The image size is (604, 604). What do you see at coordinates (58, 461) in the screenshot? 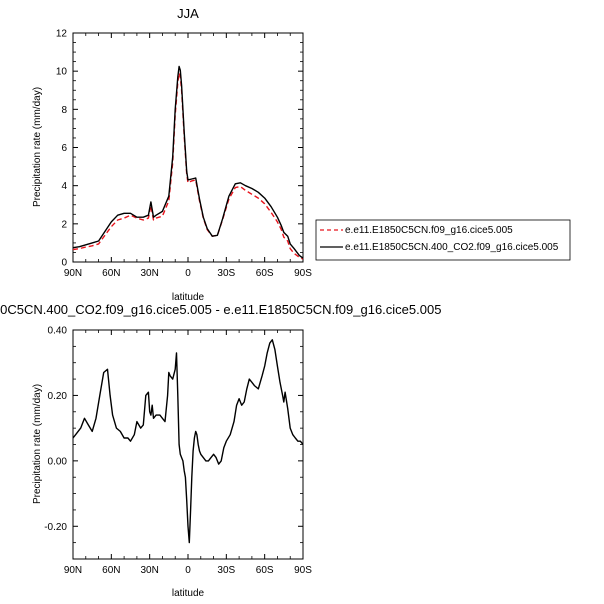
I see `y-tick-label: 0.00` at bounding box center [58, 461].